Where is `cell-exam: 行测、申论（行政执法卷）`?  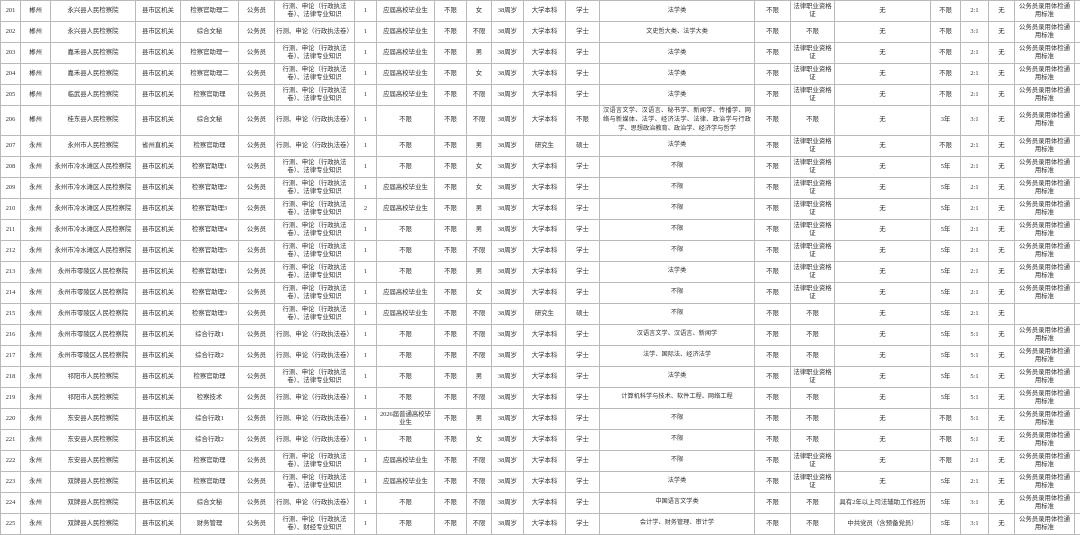 cell-exam: 行测、申论（行政执法卷） is located at coordinates (315, 121).